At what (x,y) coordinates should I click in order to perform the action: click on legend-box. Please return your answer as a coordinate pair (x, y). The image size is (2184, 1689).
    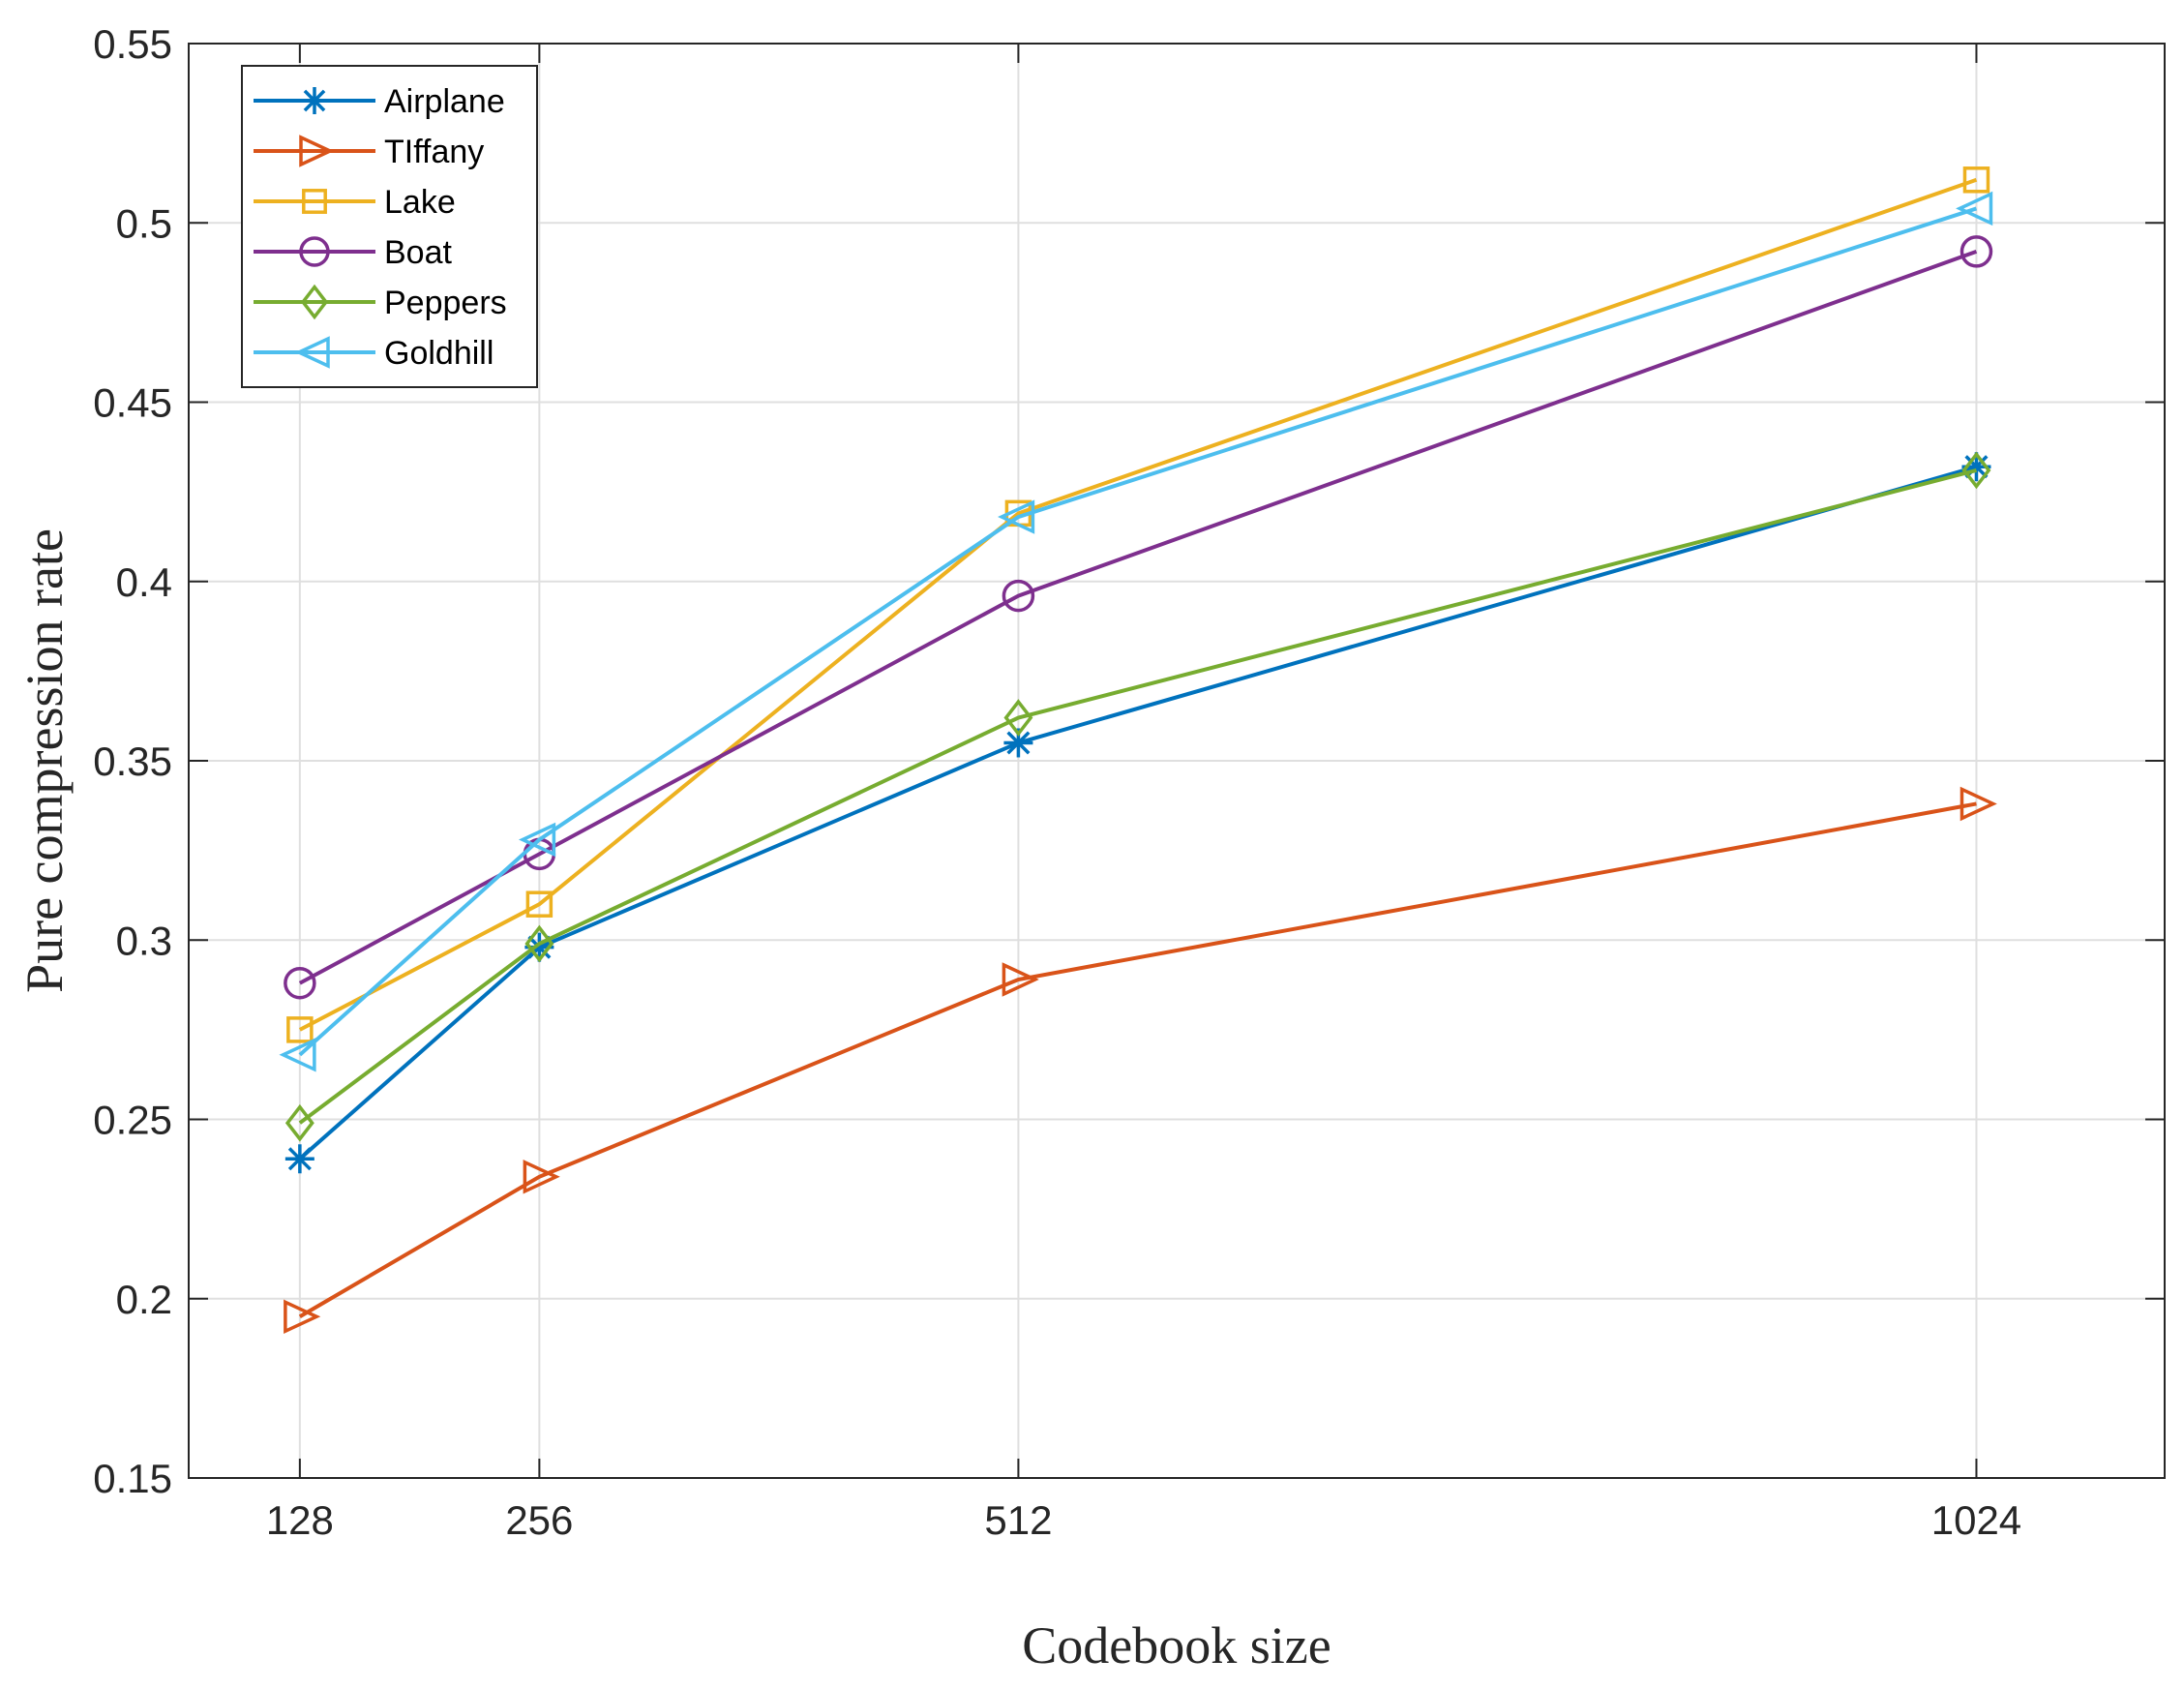
    Looking at the image, I should click on (390, 226).